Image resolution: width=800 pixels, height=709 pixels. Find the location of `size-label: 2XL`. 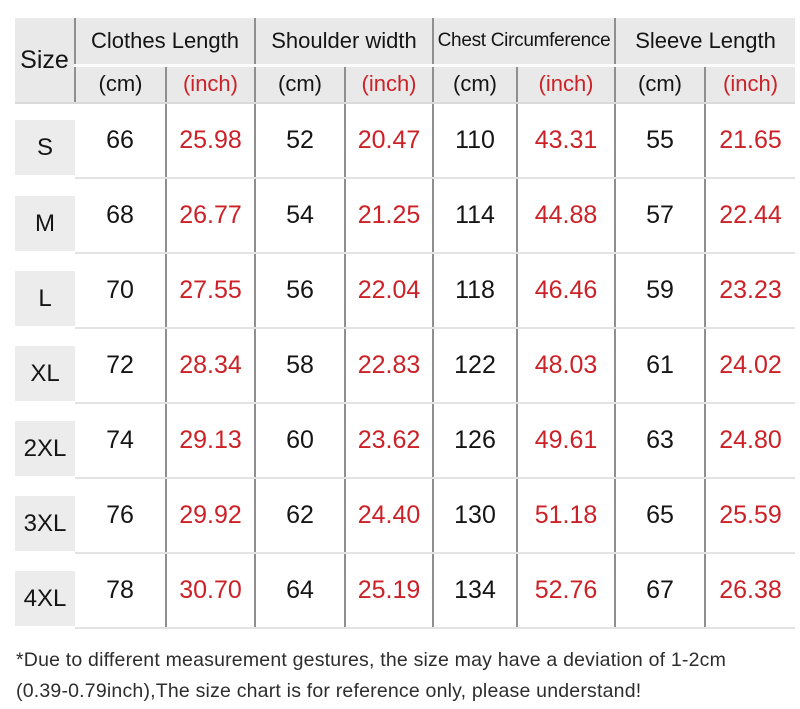

size-label: 2XL is located at coordinates (45, 448).